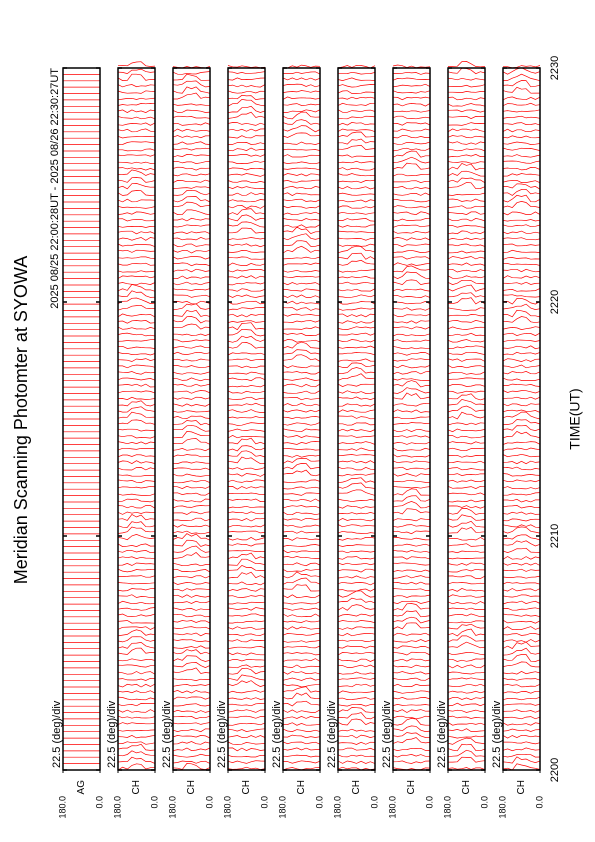 This screenshot has width=595, height=842. I want to click on y-tick-label: 0.0, so click(429, 802).